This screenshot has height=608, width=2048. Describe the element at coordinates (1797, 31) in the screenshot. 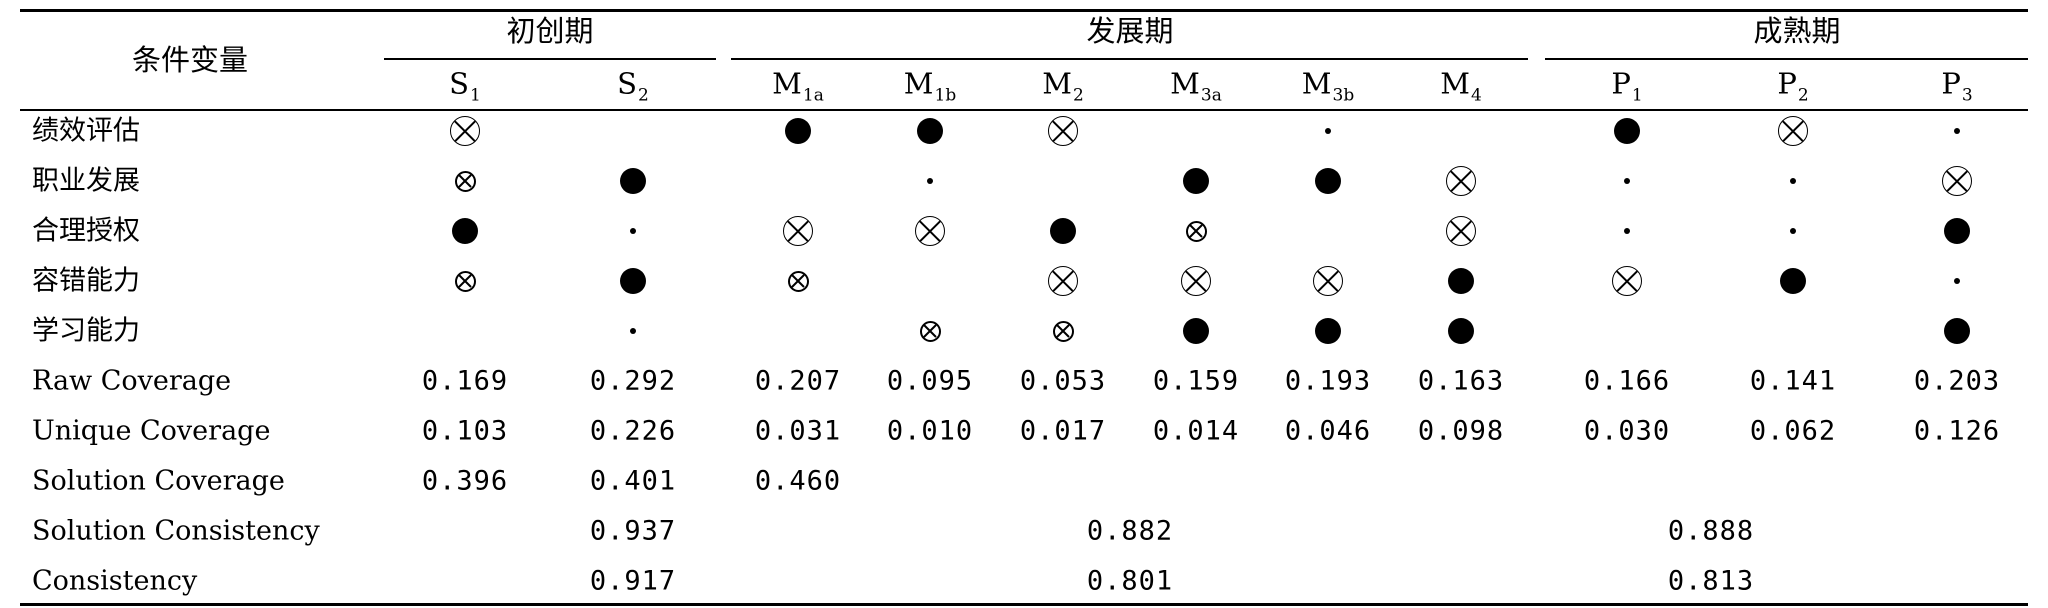

I see `stage-header-mature: 成熟期` at that location.